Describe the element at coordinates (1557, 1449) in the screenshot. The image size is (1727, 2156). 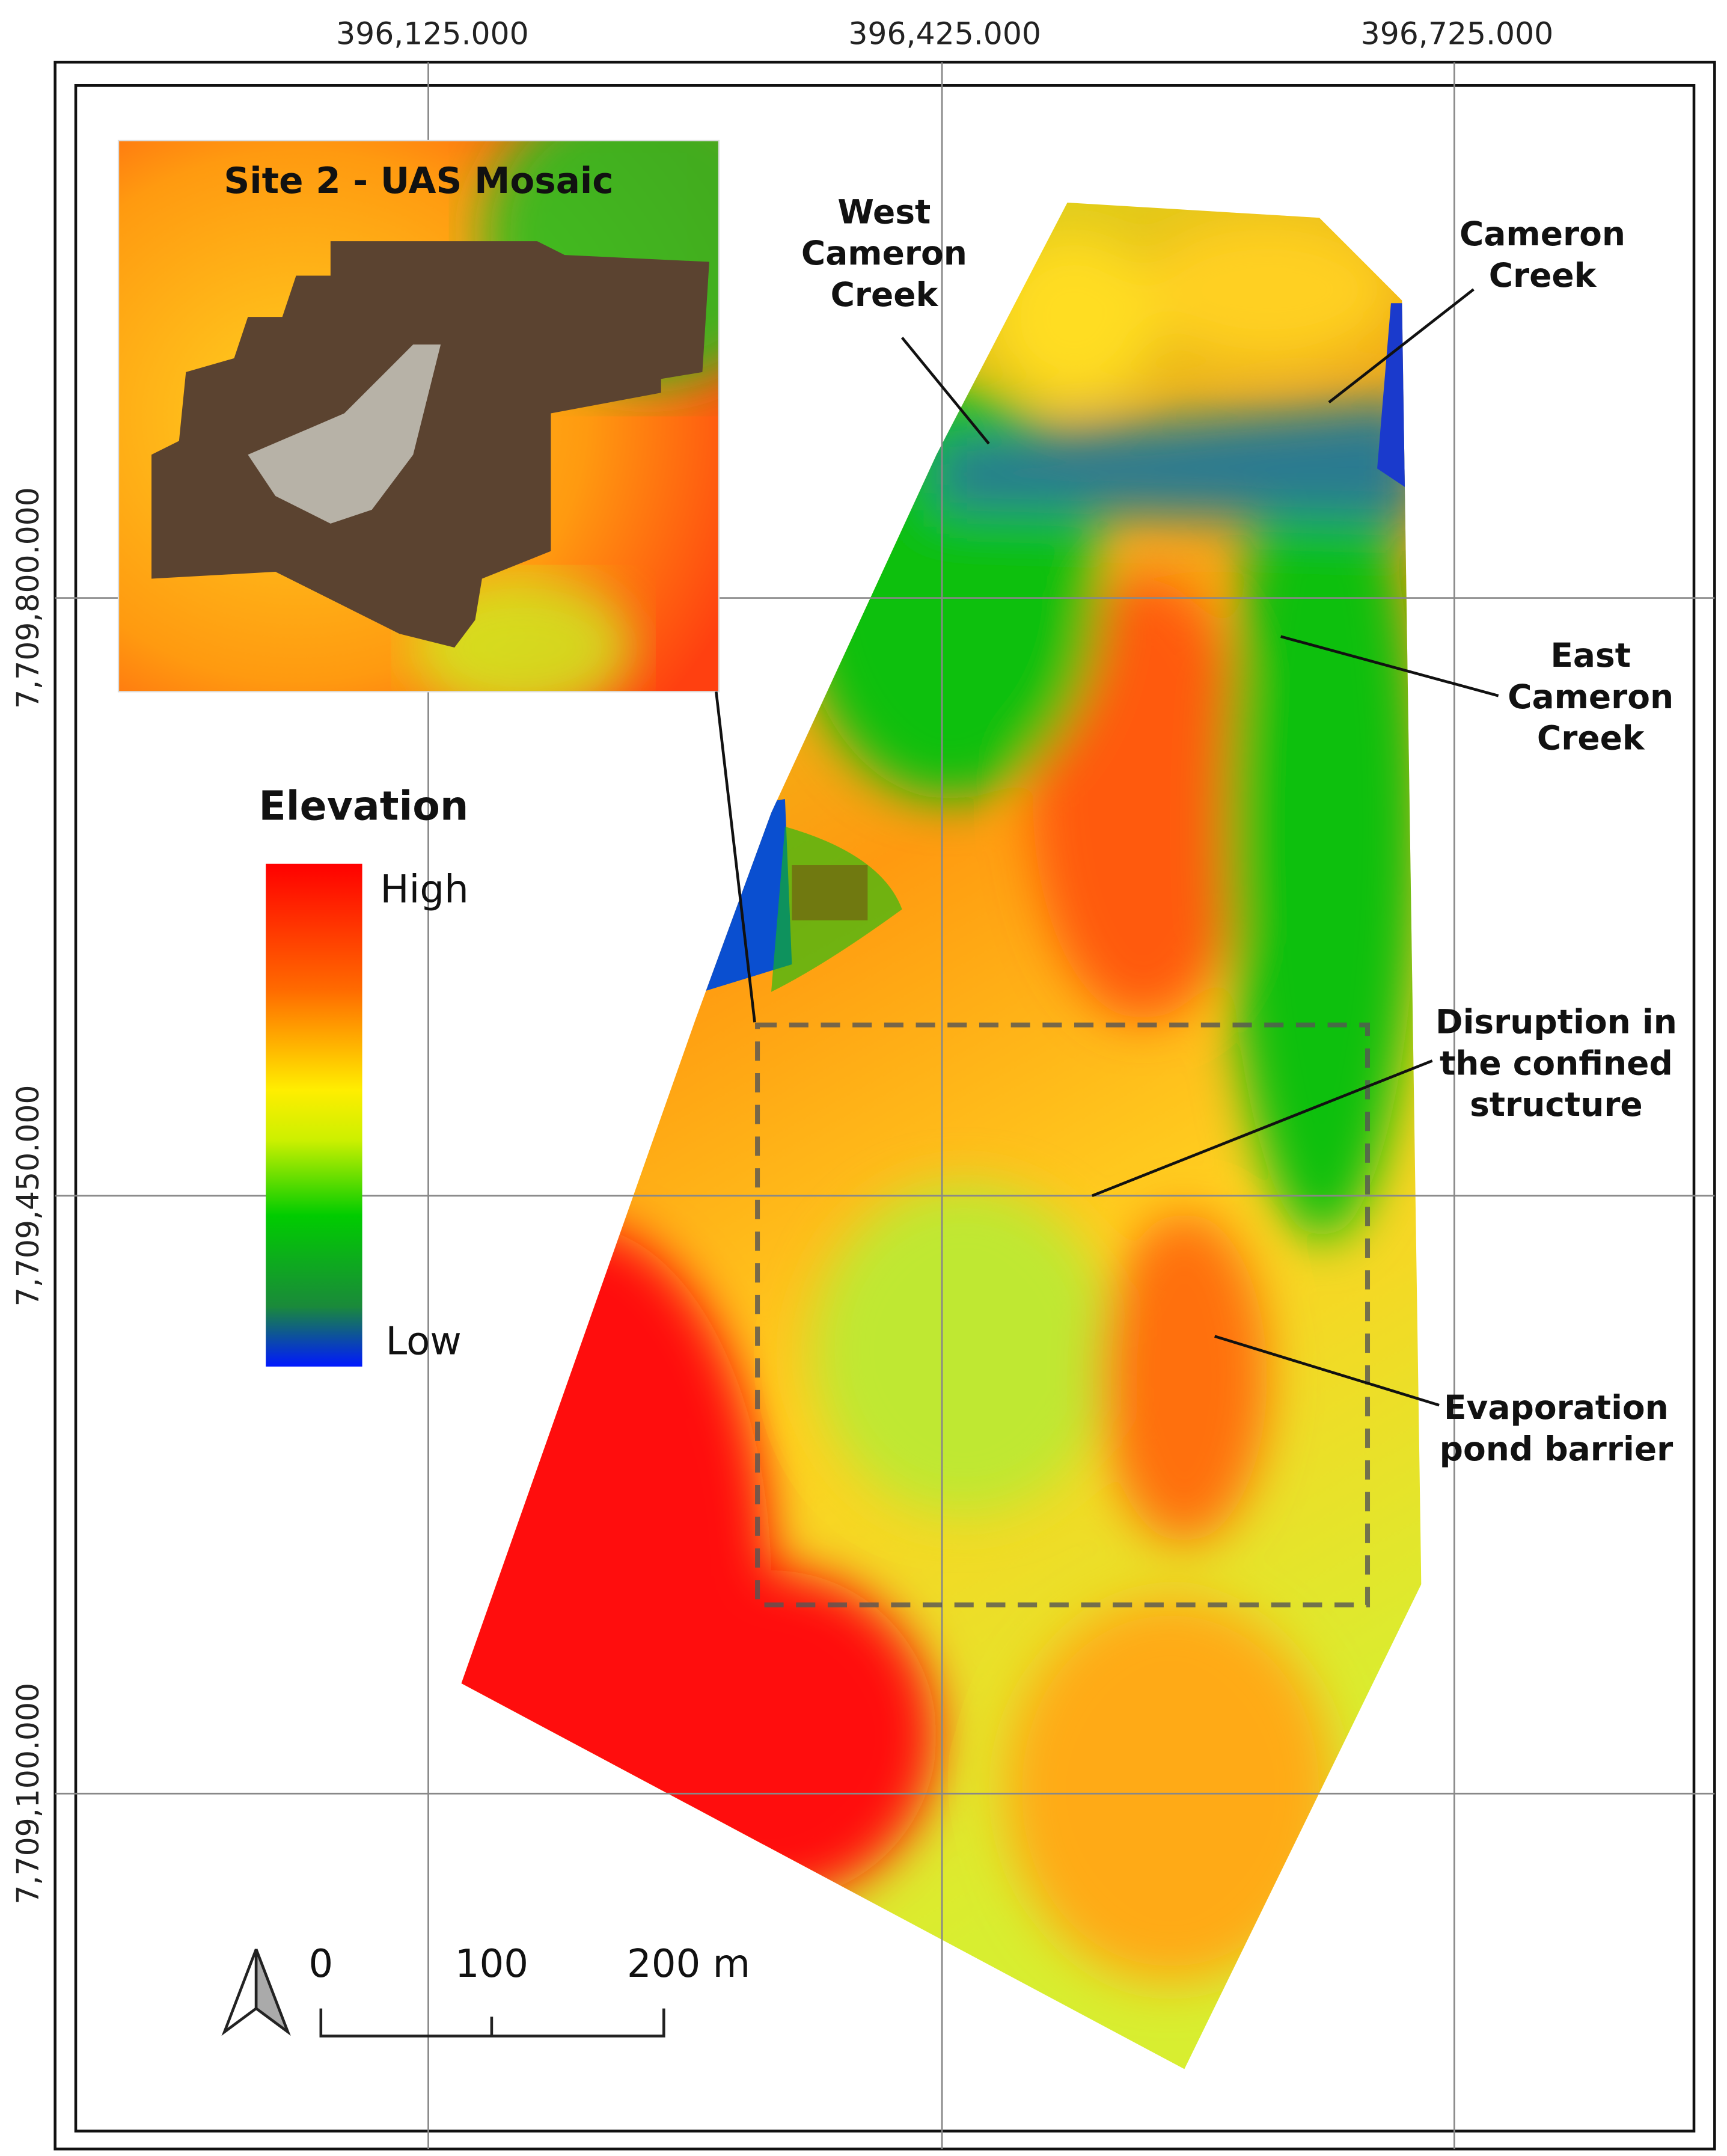
I see `annotation: pond barrier` at that location.